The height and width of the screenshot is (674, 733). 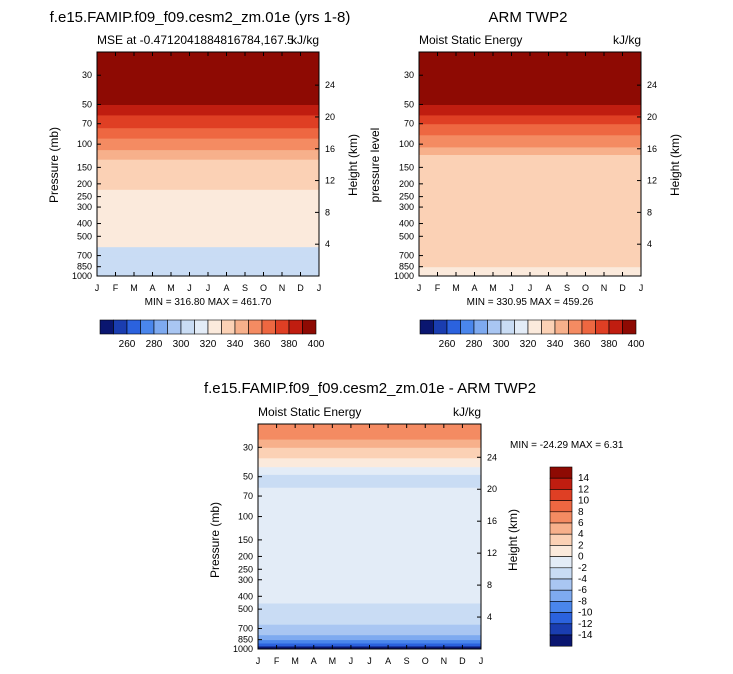 I want to click on obs-height-label: 16, so click(x=652, y=149).